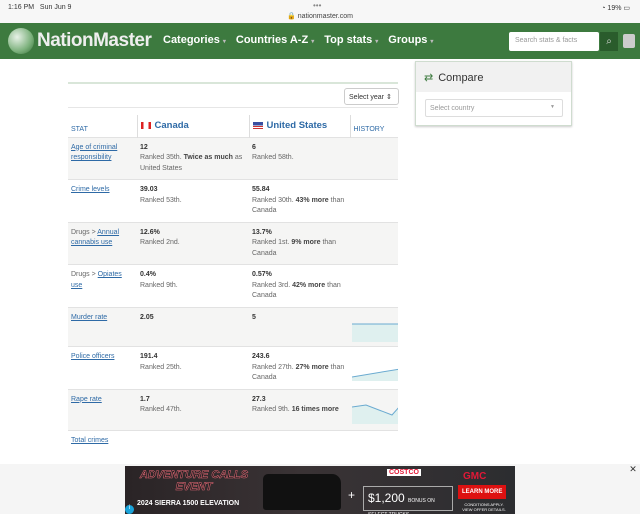  Describe the element at coordinates (257, 126) in the screenshot. I see `us-flag-icon` at that location.